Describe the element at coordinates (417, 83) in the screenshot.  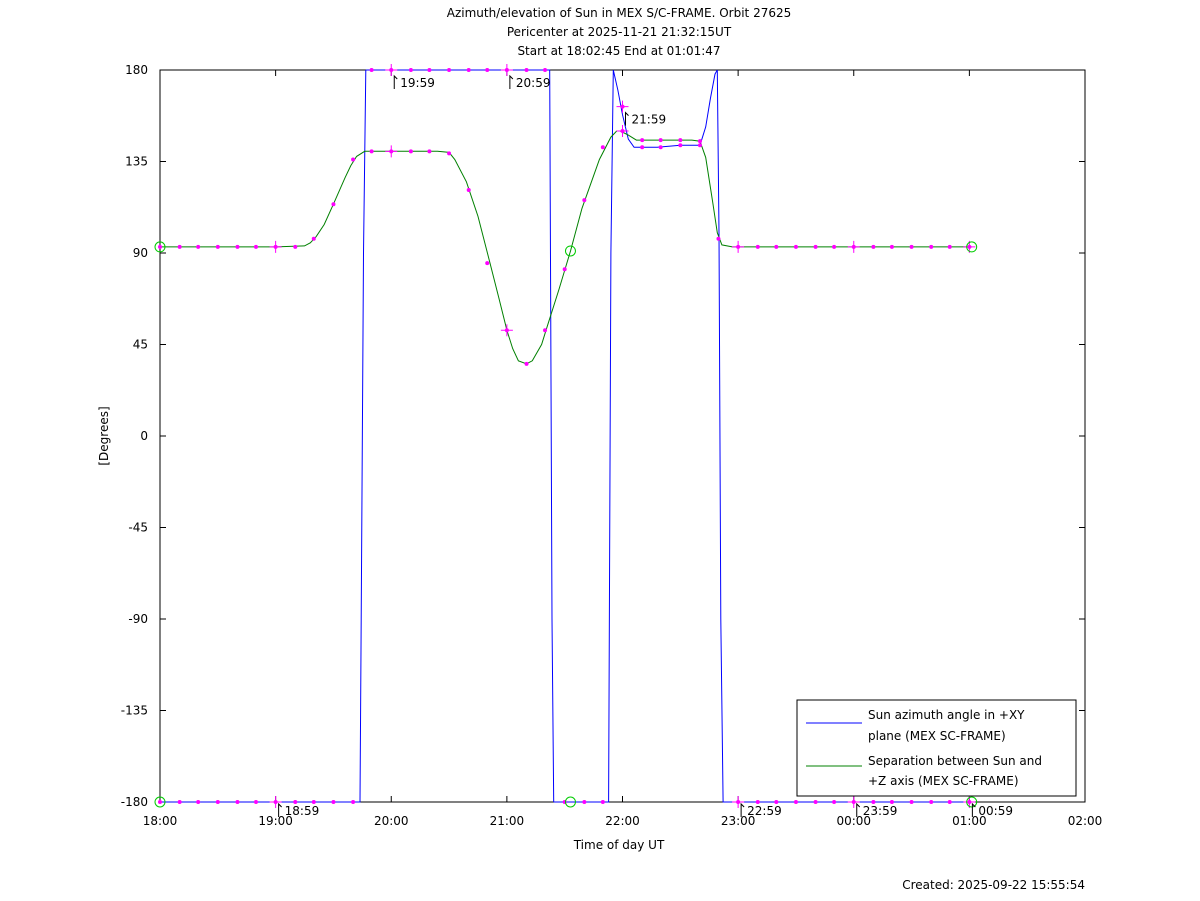
I see `hour-label: 19:59` at that location.